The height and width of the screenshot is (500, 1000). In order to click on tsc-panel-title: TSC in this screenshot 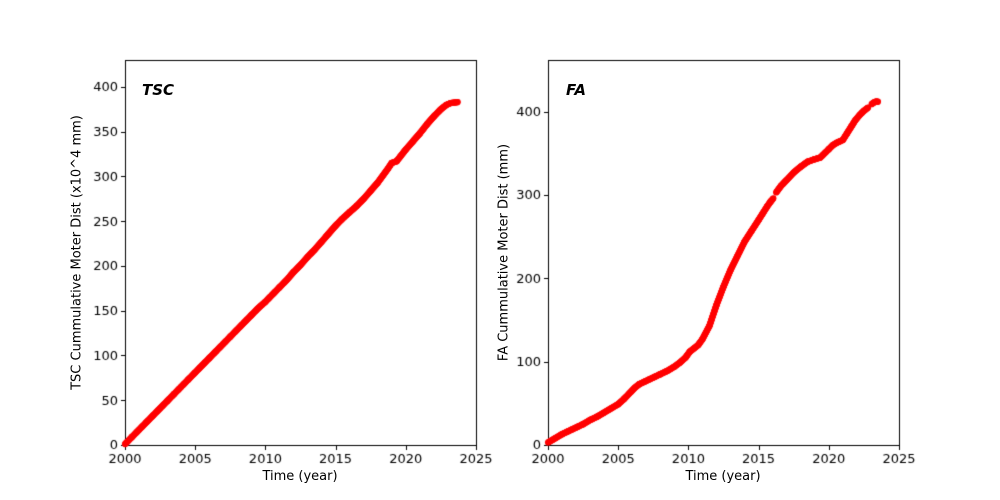, I will do `click(158, 90)`.